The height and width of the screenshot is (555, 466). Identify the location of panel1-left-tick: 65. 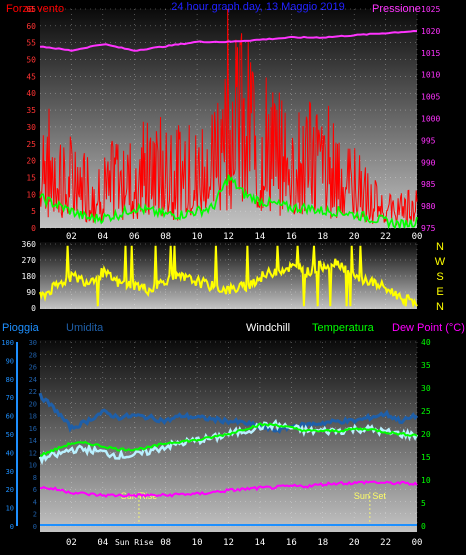
(31, 9).